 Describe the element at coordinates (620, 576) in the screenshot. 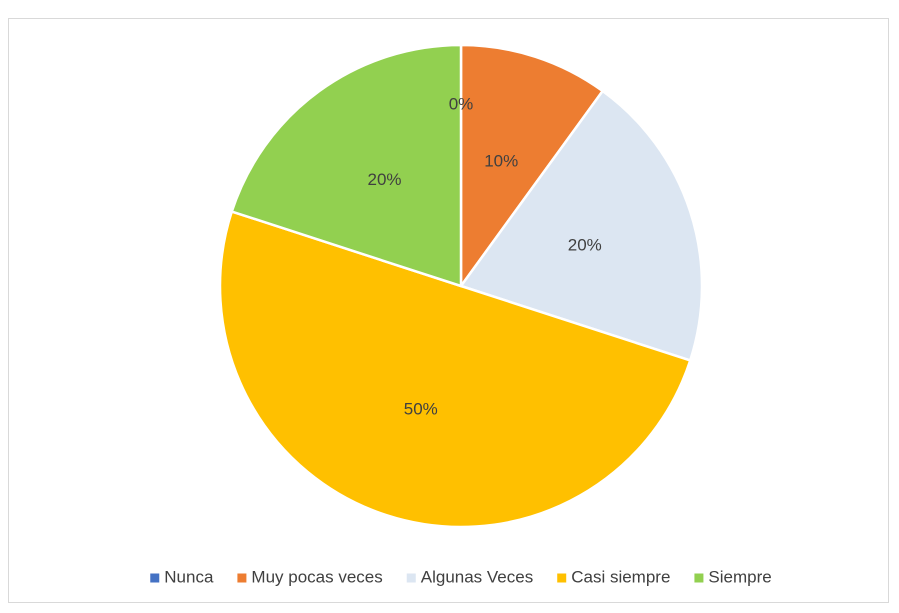

I see `legend-label: Casi siempre` at that location.